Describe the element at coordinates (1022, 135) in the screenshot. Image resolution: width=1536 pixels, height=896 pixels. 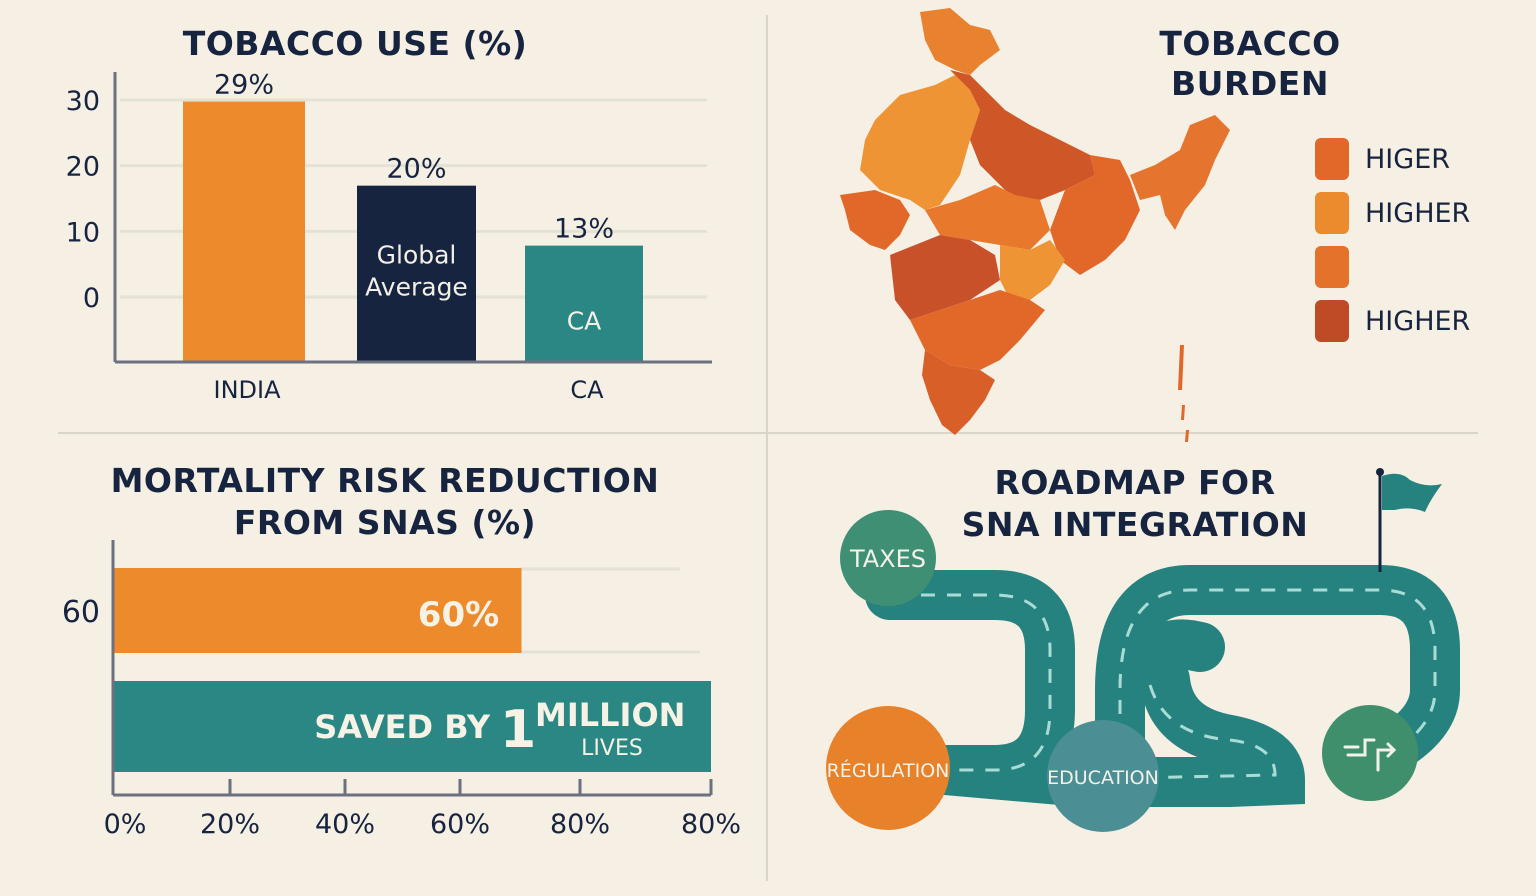
I see `map-region-gangetic` at that location.